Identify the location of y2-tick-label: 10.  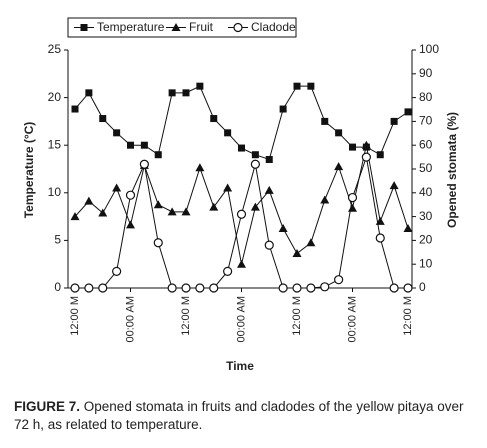
(426, 263).